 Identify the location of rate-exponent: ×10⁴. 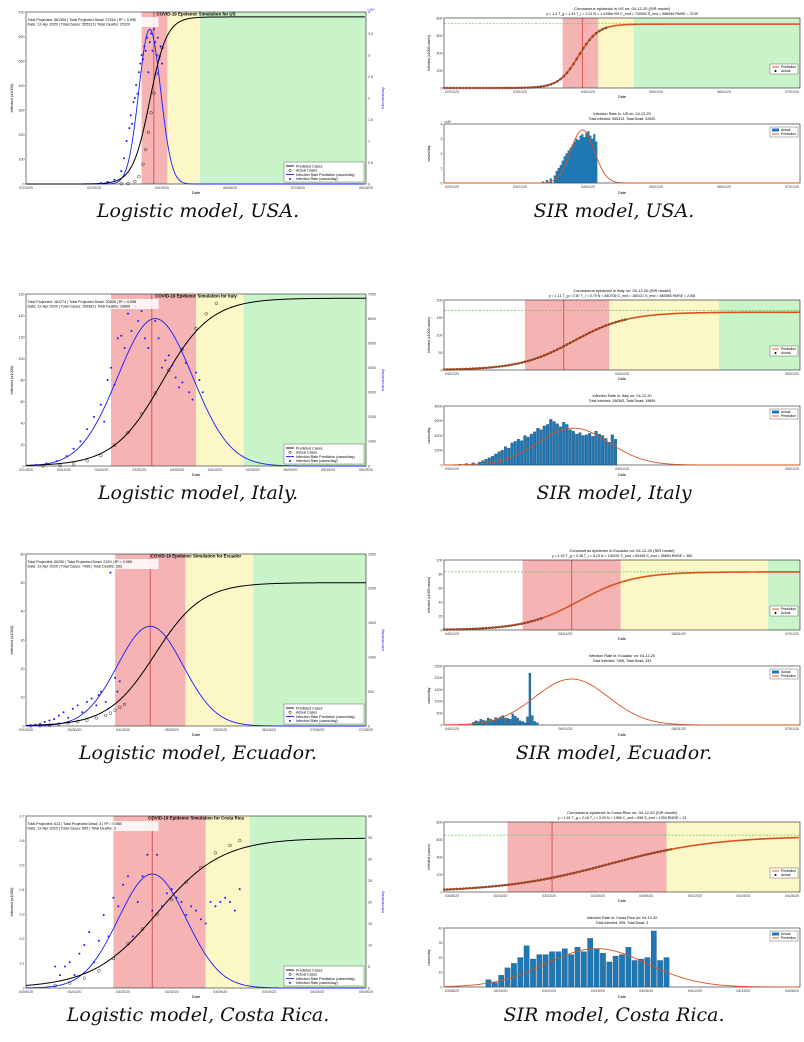
(448, 122).